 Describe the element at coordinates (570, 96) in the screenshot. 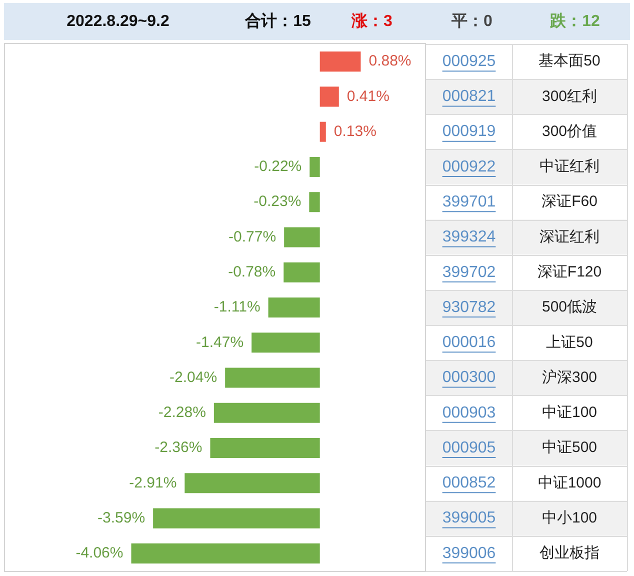

I see `y-tick-label: 300红利` at that location.